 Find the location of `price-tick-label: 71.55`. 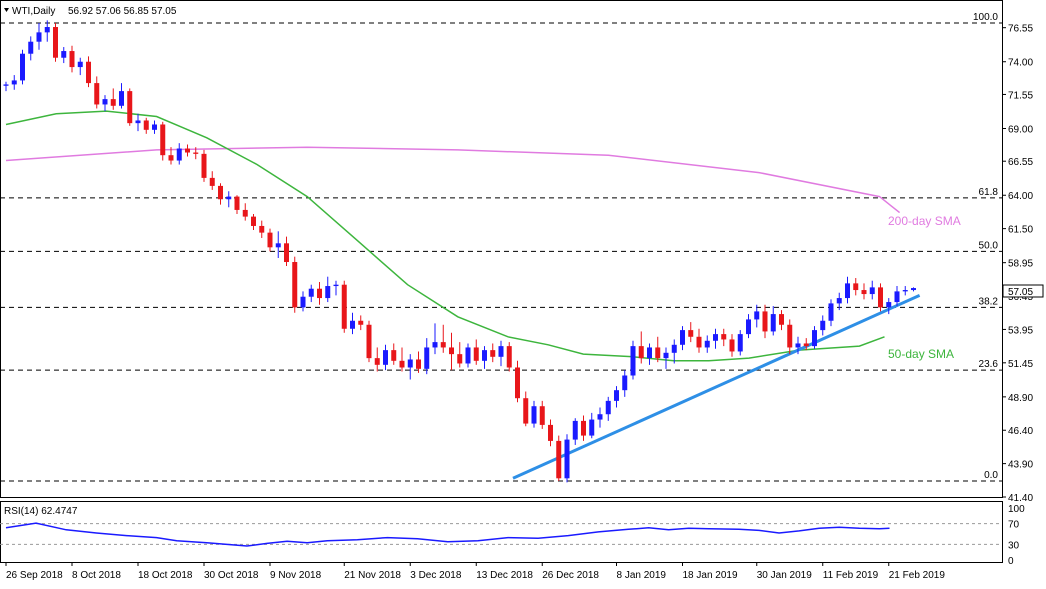

price-tick-label: 71.55 is located at coordinates (1020, 95).